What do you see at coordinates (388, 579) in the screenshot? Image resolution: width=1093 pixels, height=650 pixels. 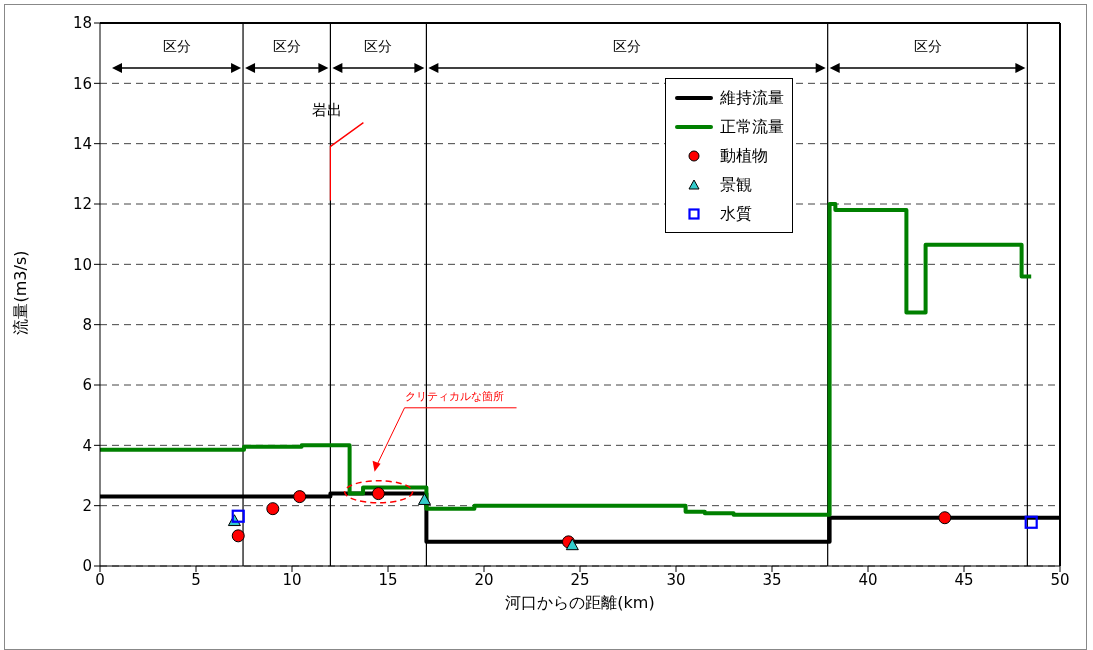 I see `x-tick-label: 15` at bounding box center [388, 579].